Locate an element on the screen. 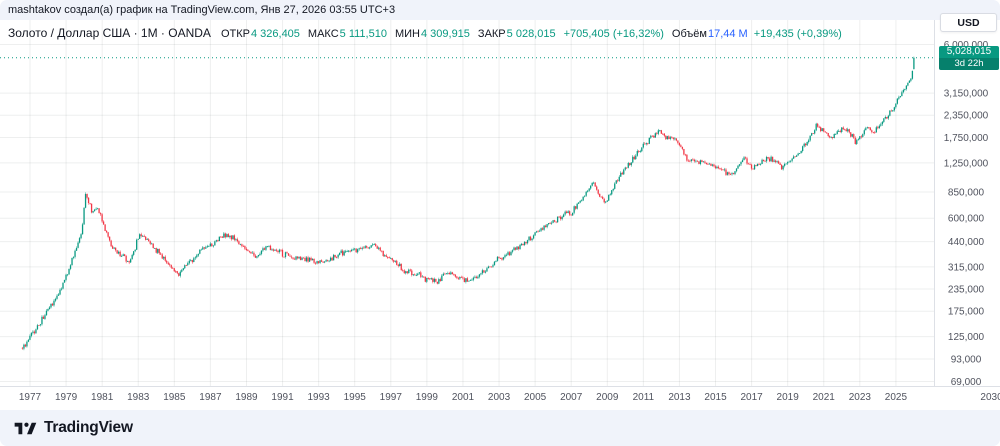 Image resolution: width=1000 pixels, height=446 pixels. footer-bar: TradingView is located at coordinates (500, 428).